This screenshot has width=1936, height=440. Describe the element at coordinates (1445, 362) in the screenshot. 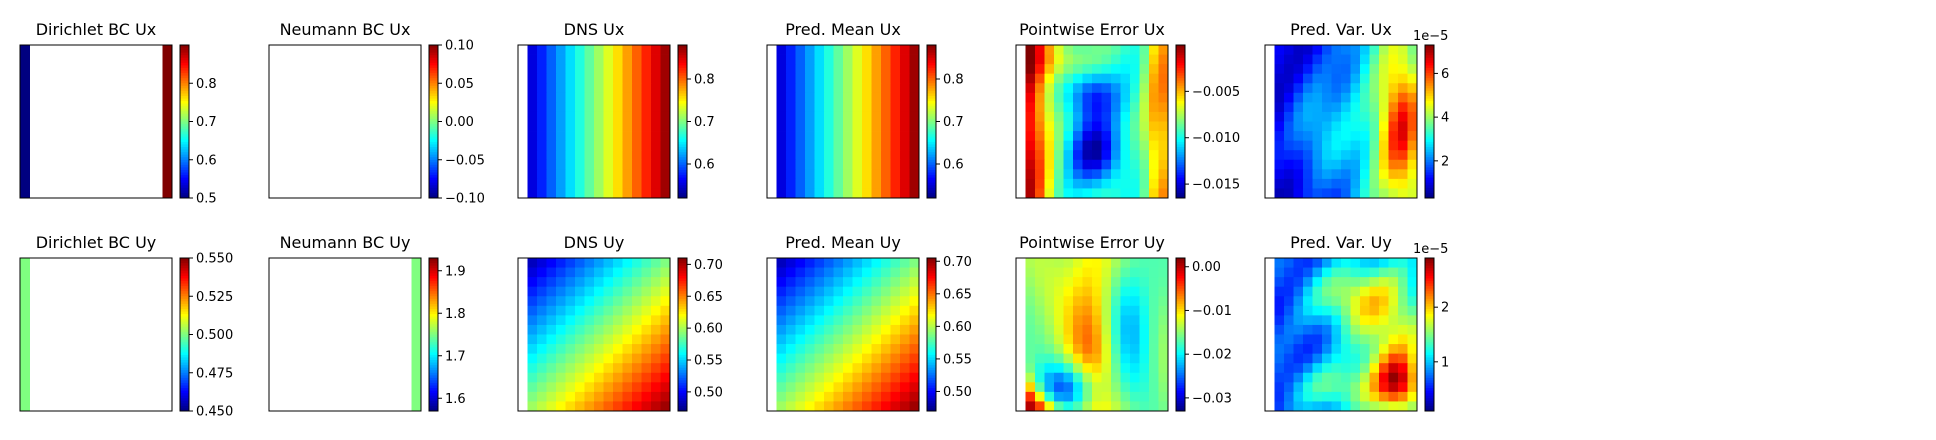

I see `colorbar-tick-label: 1` at that location.